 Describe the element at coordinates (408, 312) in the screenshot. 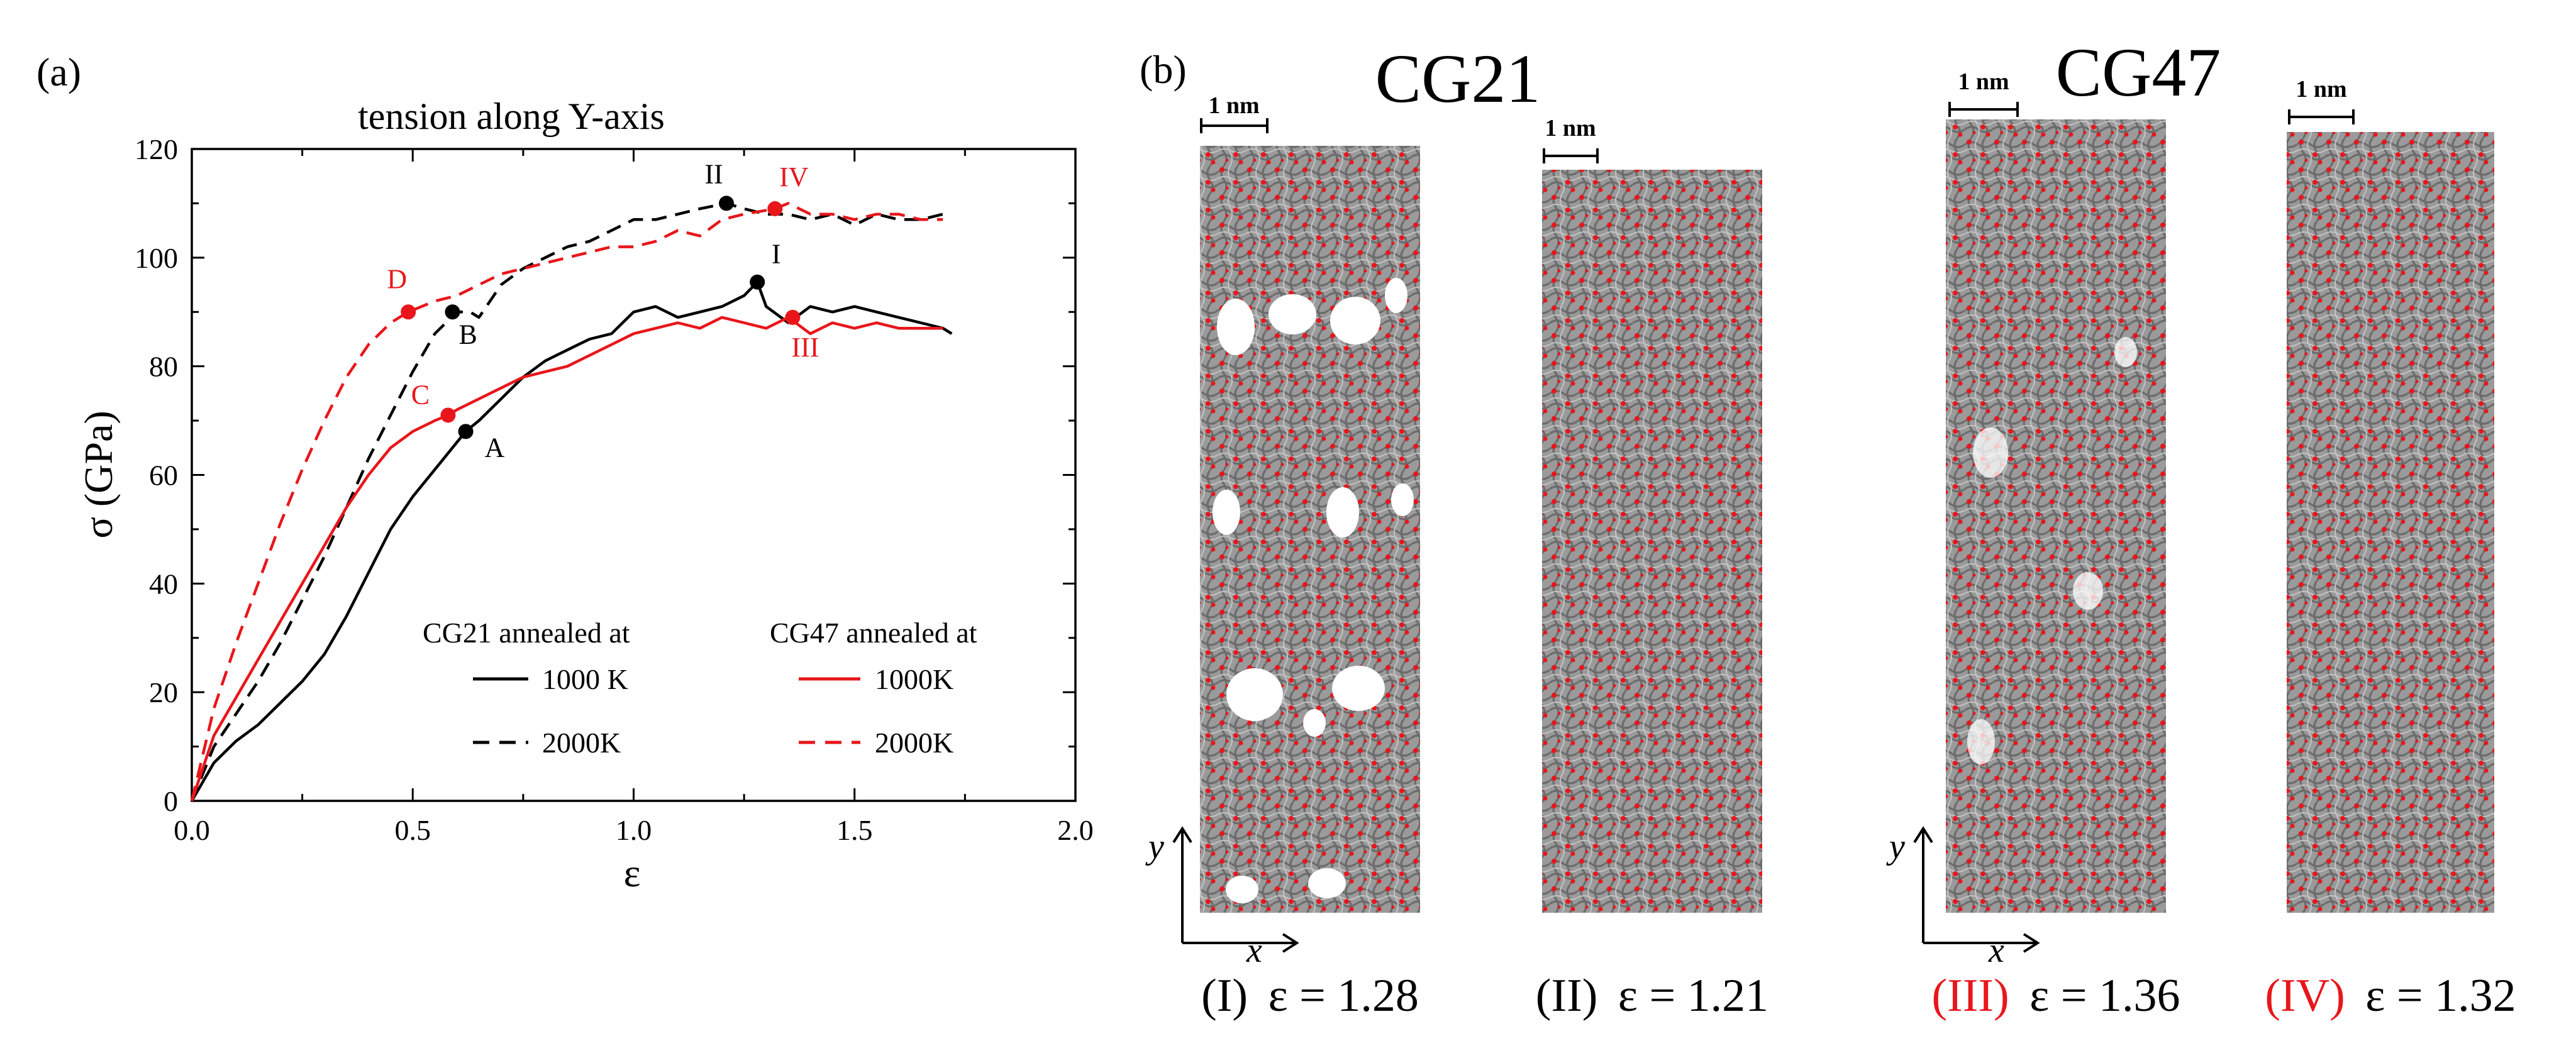

I see `marker-d` at that location.